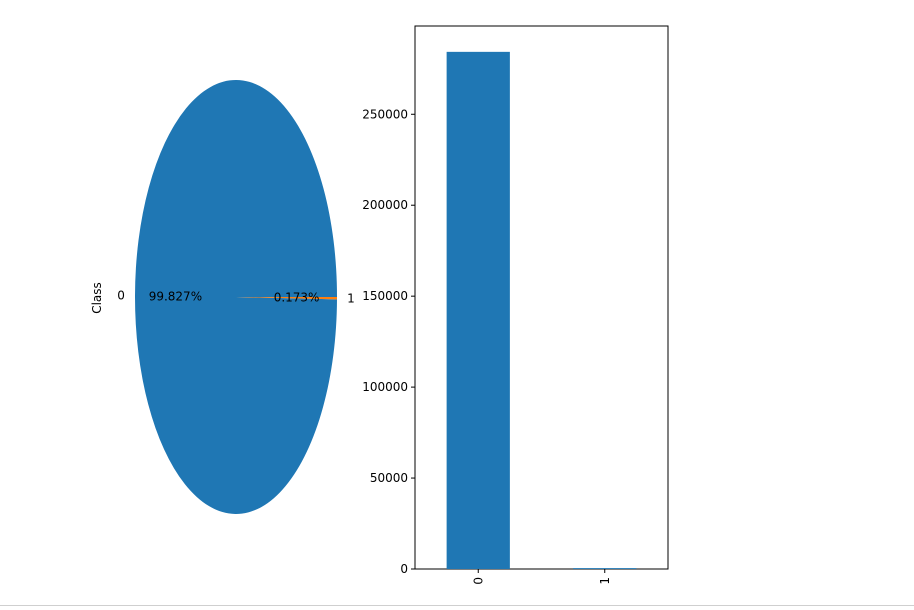 The image size is (914, 610). Describe the element at coordinates (478, 581) in the screenshot. I see `xtick-label: 0` at that location.